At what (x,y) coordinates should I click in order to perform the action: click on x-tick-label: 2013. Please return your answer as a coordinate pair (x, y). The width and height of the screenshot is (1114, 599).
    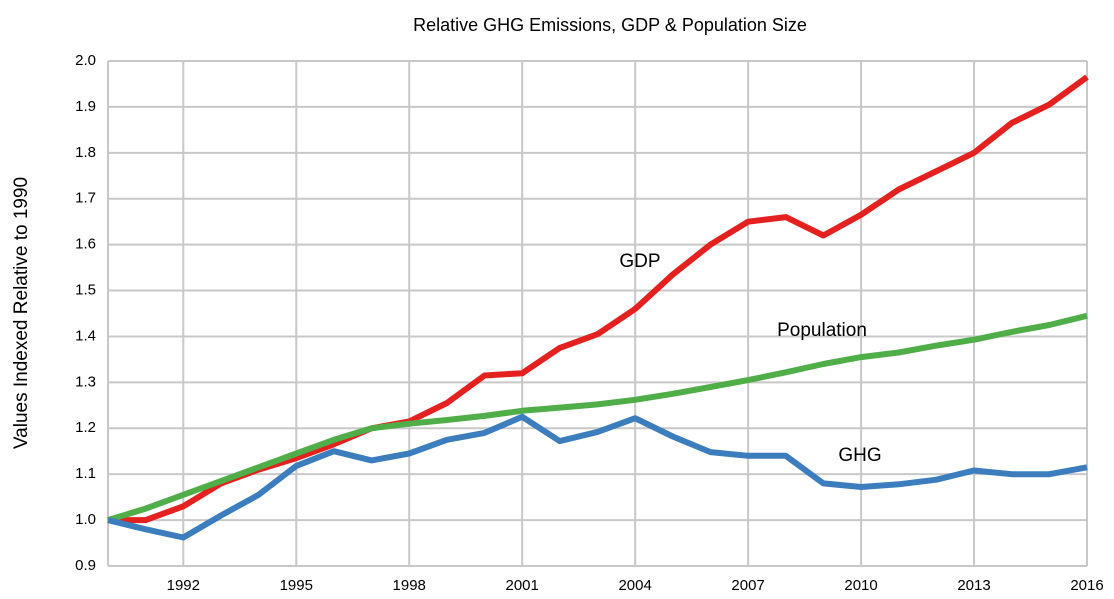
    Looking at the image, I should click on (973, 585).